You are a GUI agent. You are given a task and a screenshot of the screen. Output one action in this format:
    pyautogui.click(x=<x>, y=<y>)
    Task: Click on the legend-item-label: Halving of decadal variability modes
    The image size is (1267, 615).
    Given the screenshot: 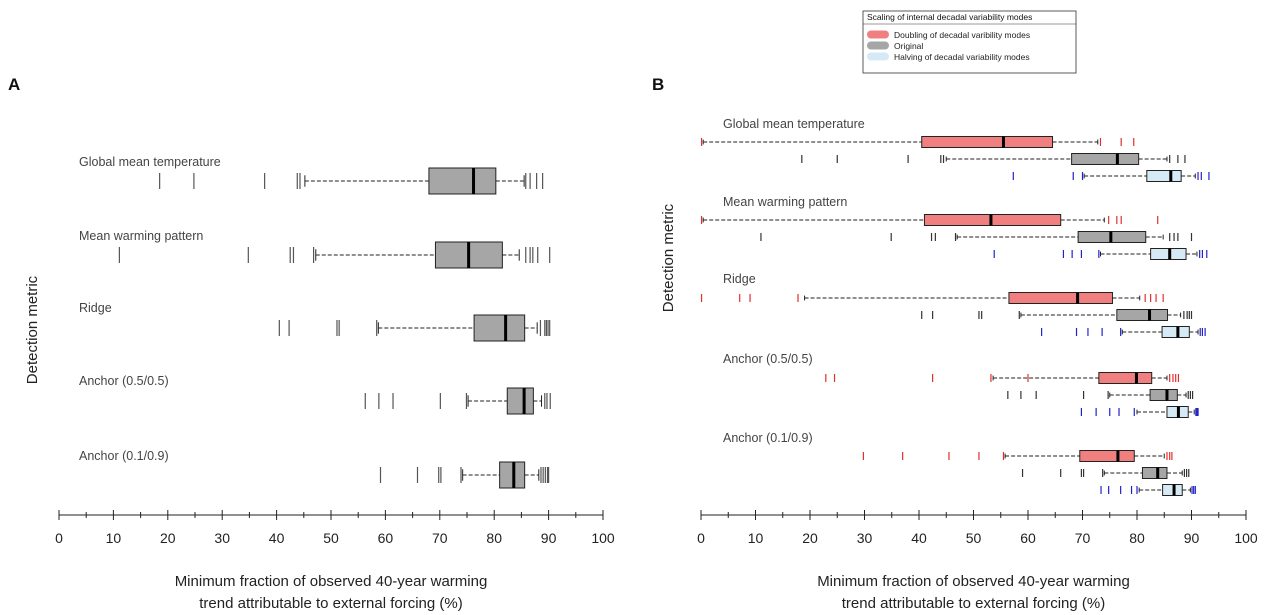 What is the action you would take?
    pyautogui.click(x=962, y=57)
    